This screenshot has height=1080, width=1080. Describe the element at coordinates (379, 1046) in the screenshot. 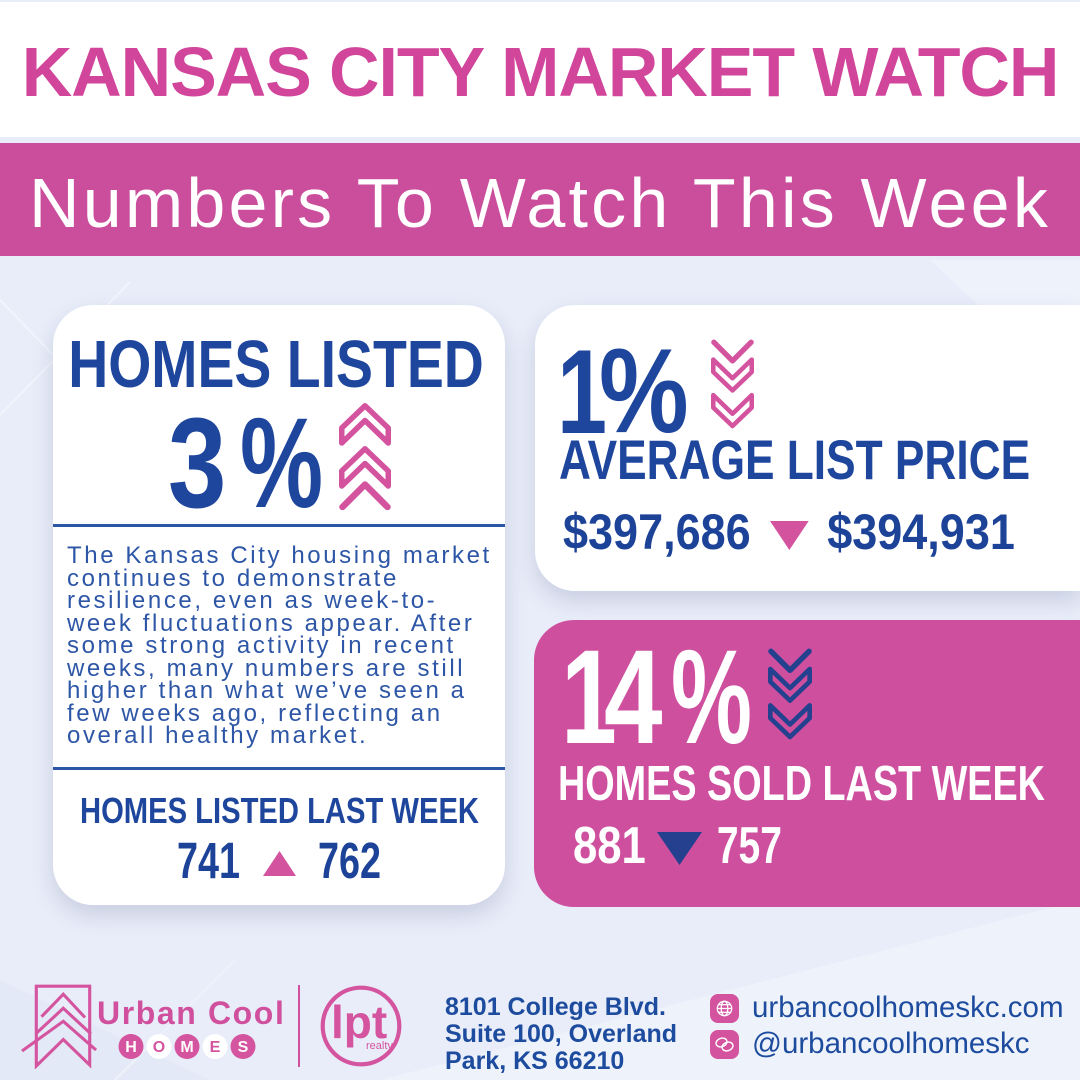

I see `svg-text: realty` at that location.